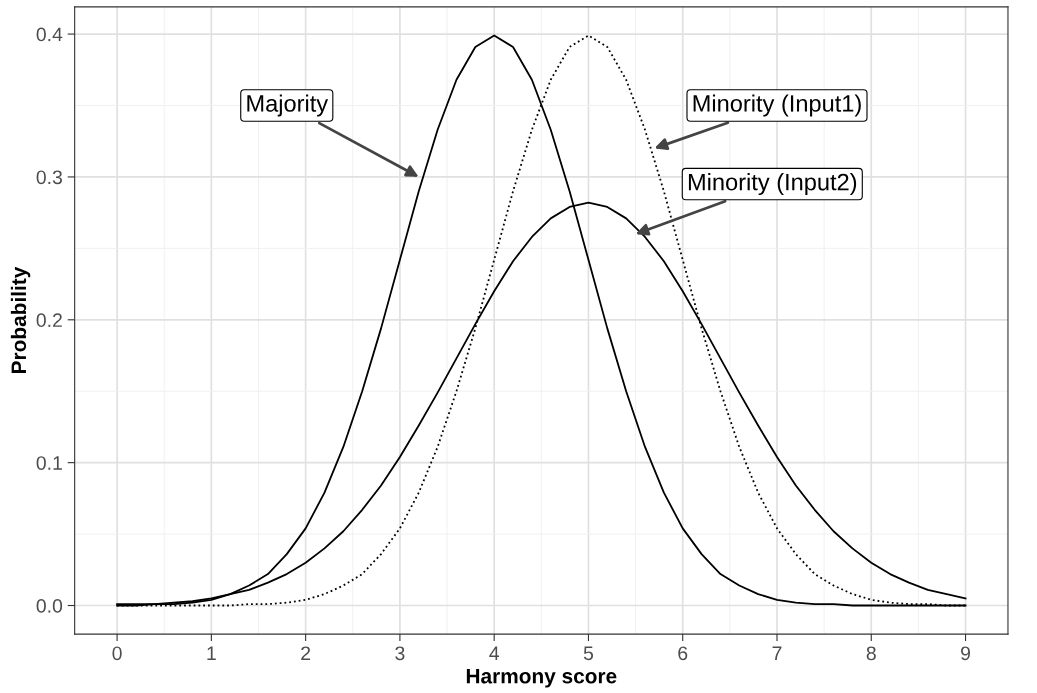 This screenshot has height=693, width=1037. What do you see at coordinates (288, 105) in the screenshot?
I see `annotation: Majority` at bounding box center [288, 105].